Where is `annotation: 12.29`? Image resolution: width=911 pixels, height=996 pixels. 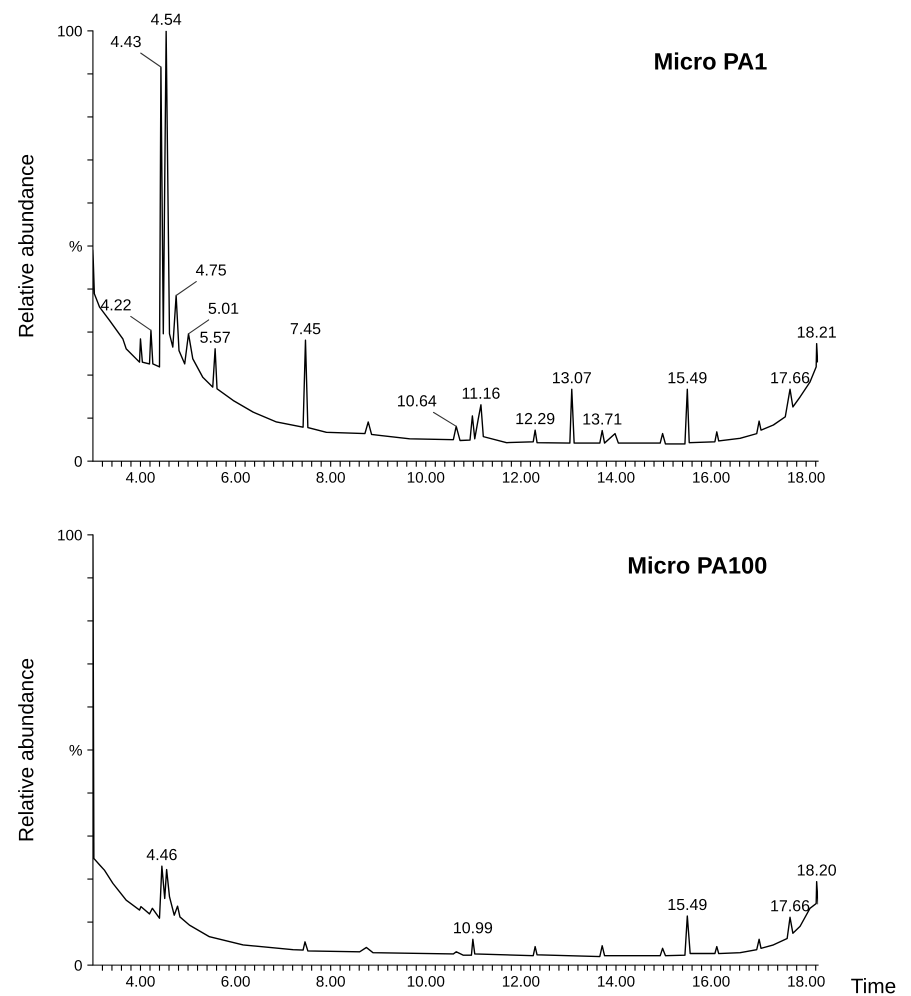
annotation: 12.29 is located at coordinates (535, 418).